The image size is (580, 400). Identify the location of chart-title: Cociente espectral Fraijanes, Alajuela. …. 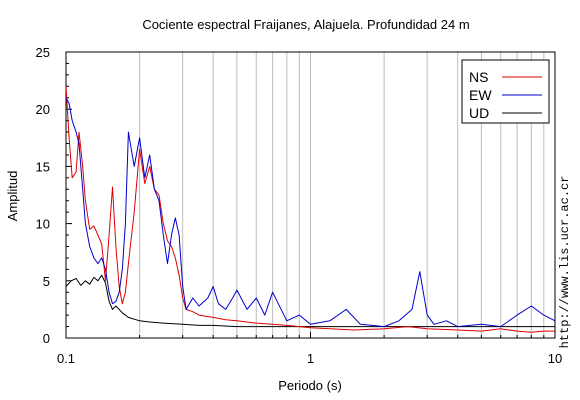
(305, 24).